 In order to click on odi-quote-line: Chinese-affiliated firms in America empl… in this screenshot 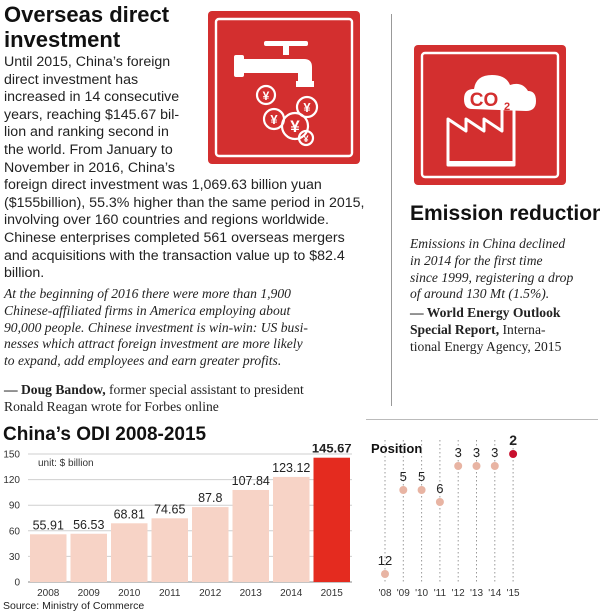, I will do `click(147, 310)`.